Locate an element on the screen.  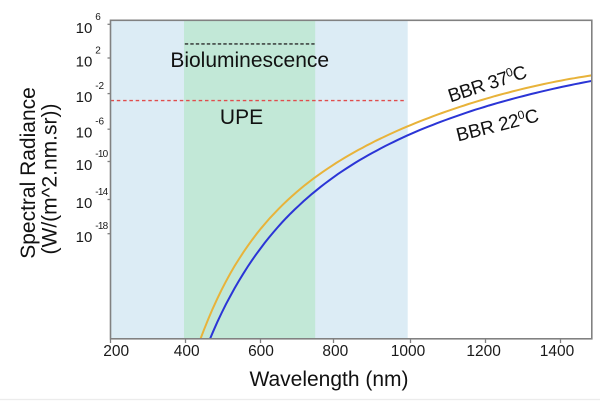
svg-text: 800 is located at coordinates (335, 351).